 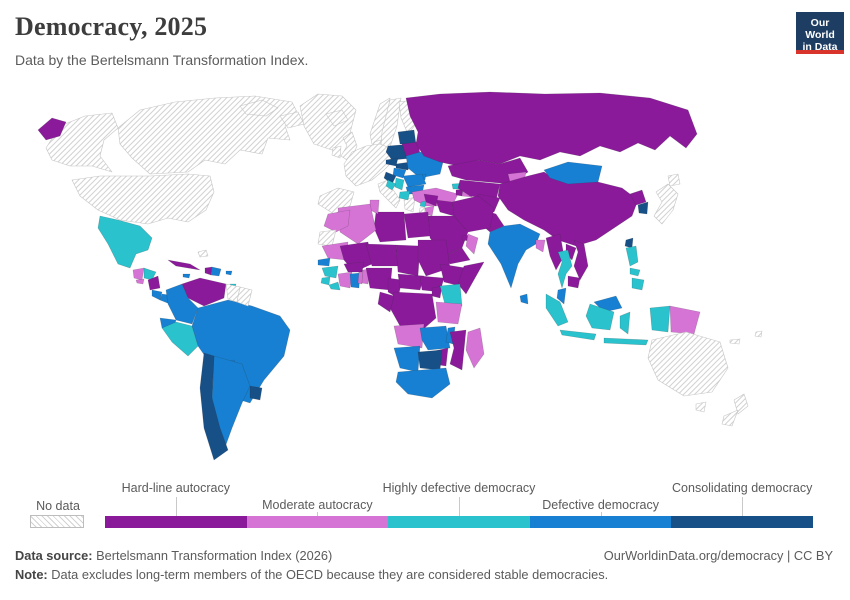 What do you see at coordinates (244, 296) in the screenshot?
I see `country-suriname` at bounding box center [244, 296].